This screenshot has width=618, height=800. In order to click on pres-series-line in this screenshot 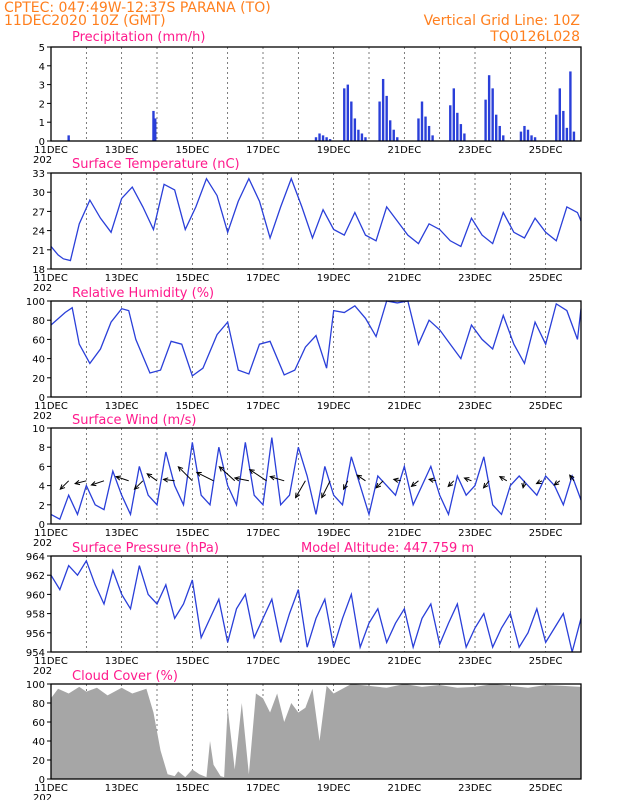, I will do `click(316, 606)`.